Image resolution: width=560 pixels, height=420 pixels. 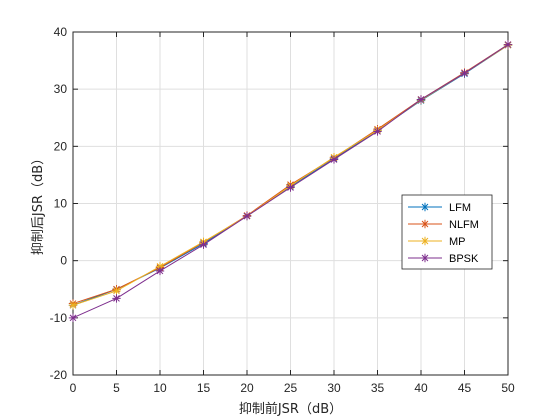 What do you see at coordinates (443, 225) in the screenshot?
I see `legend-item-nlfm: NLFM` at bounding box center [443, 225].